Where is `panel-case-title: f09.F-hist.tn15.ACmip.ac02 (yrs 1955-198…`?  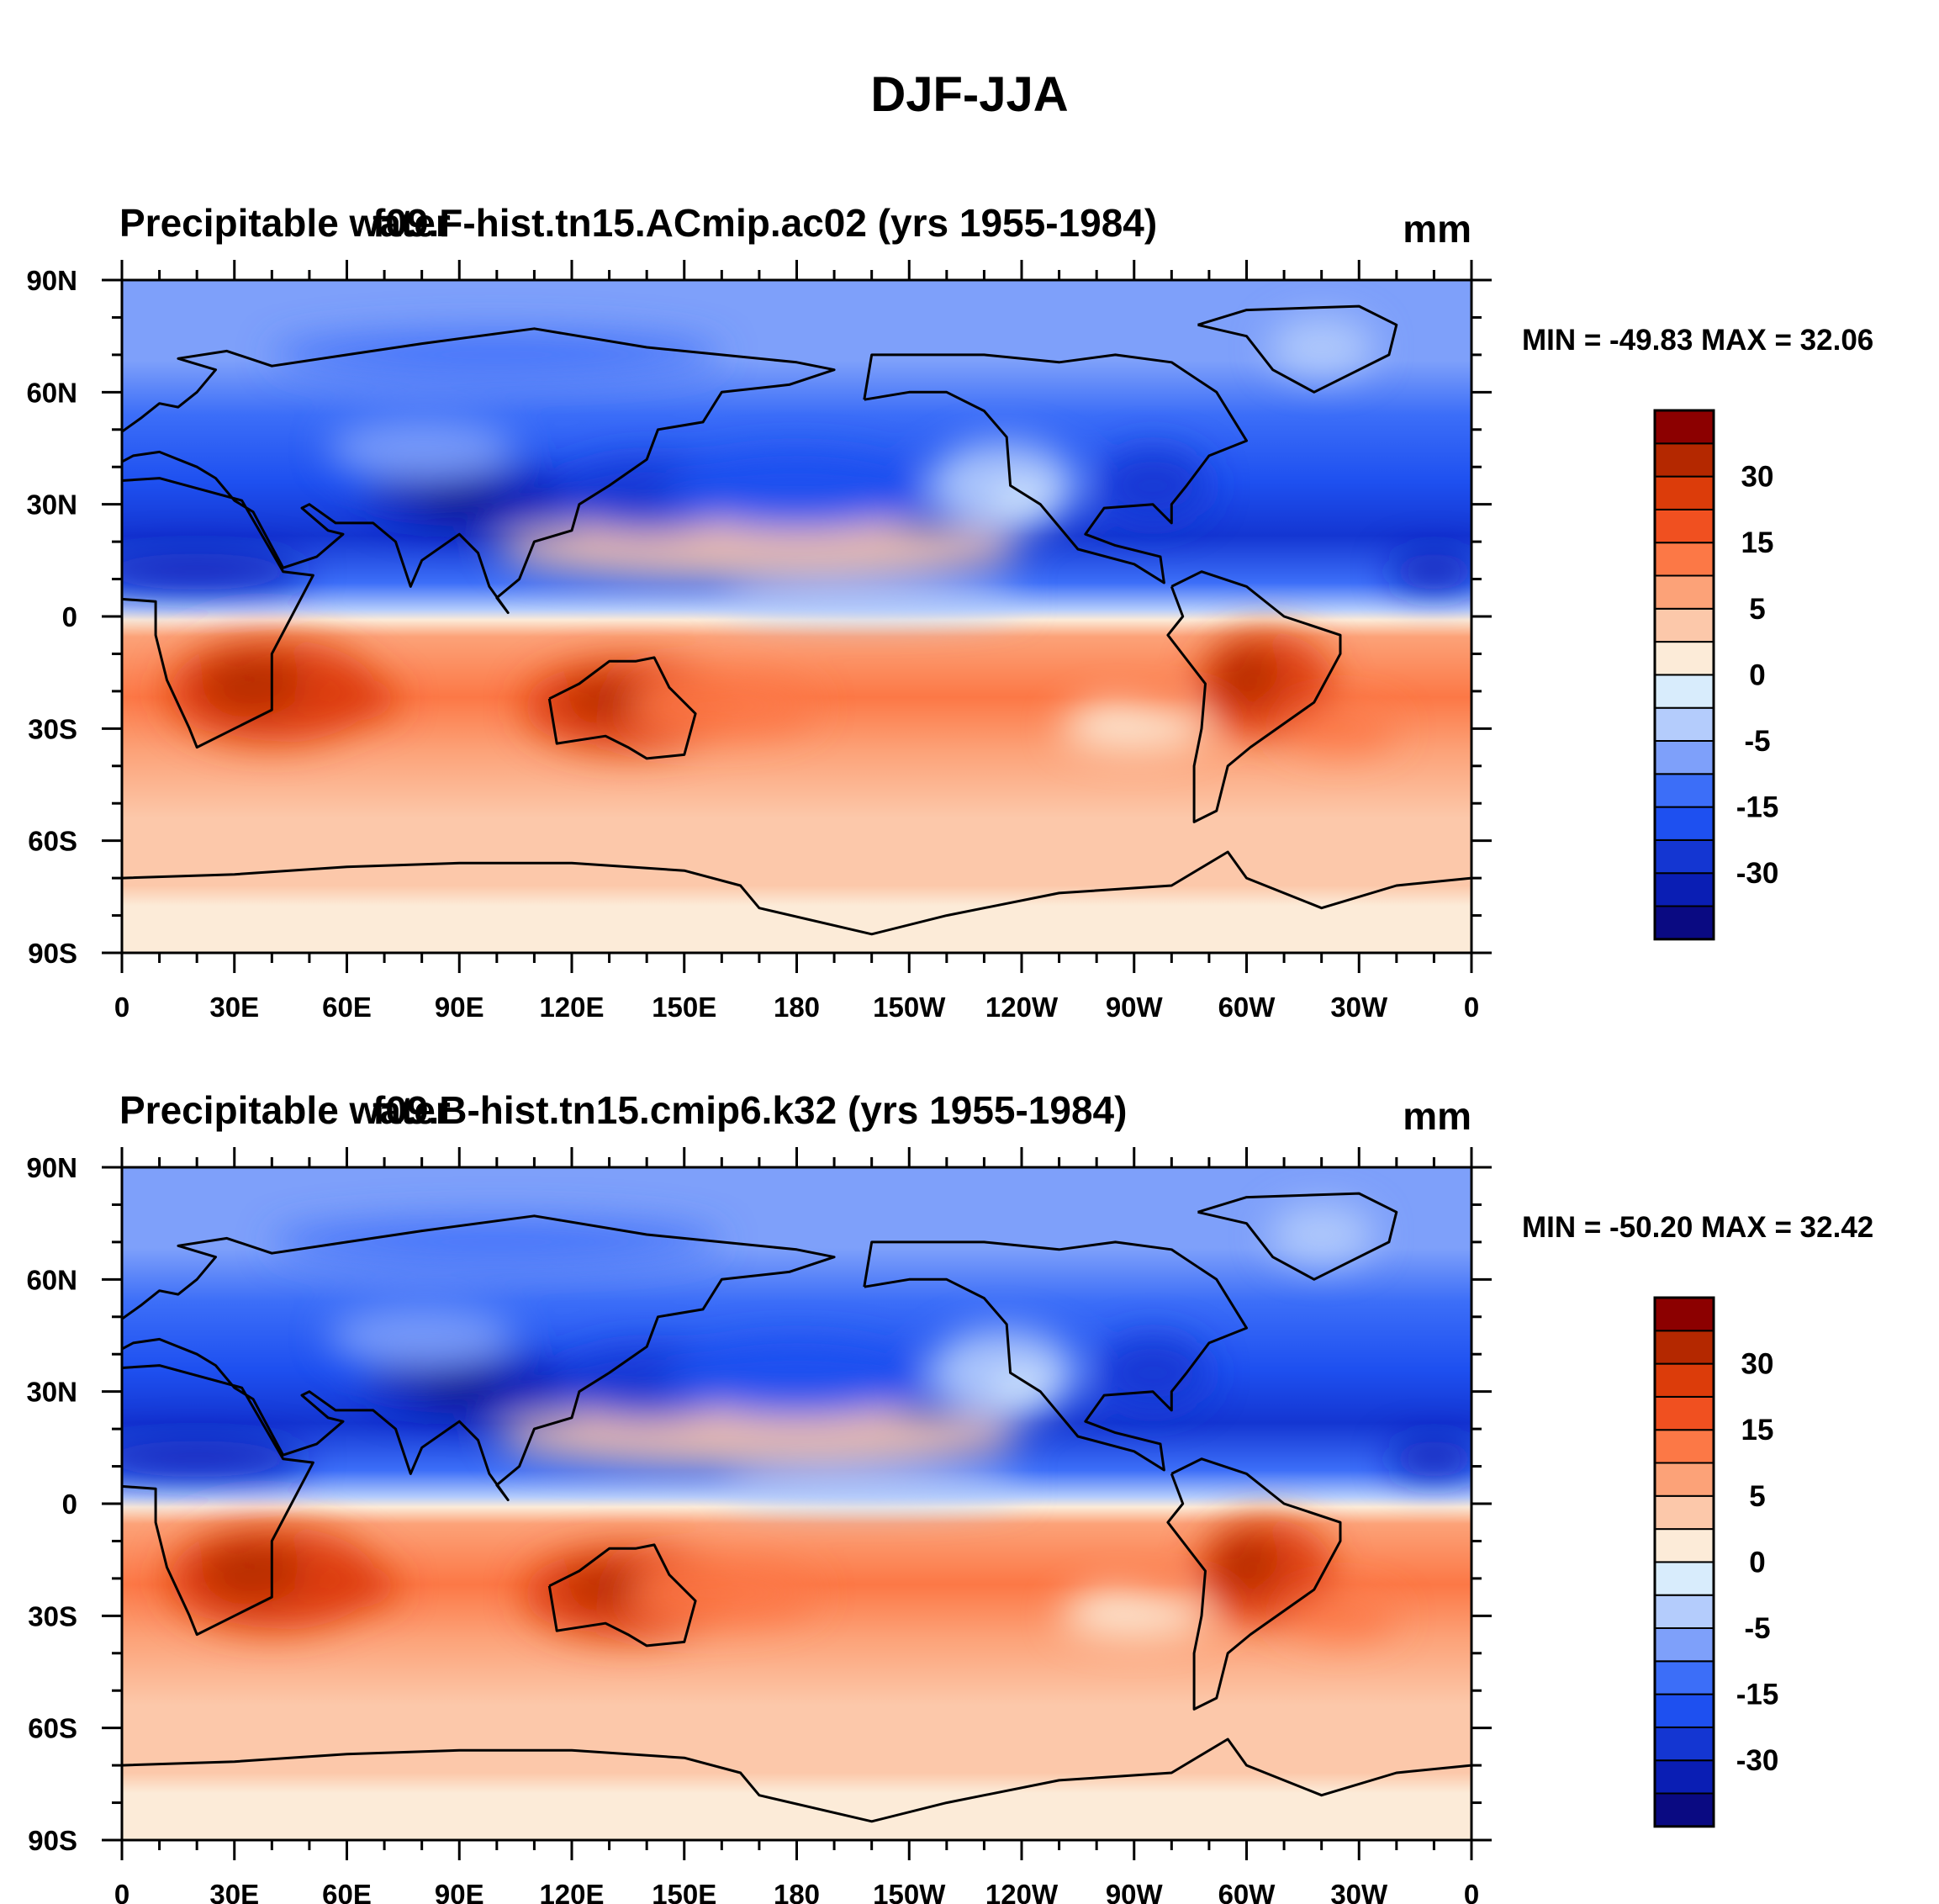
panel-case-title: f09.F-hist.tn15.ACmip.ac02 (yrs 1955-198… is located at coordinates (764, 223).